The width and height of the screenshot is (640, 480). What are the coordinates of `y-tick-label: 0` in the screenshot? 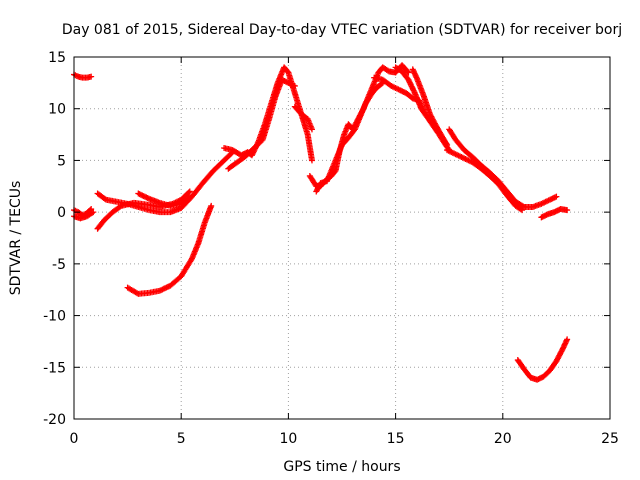 It's located at (61, 213).